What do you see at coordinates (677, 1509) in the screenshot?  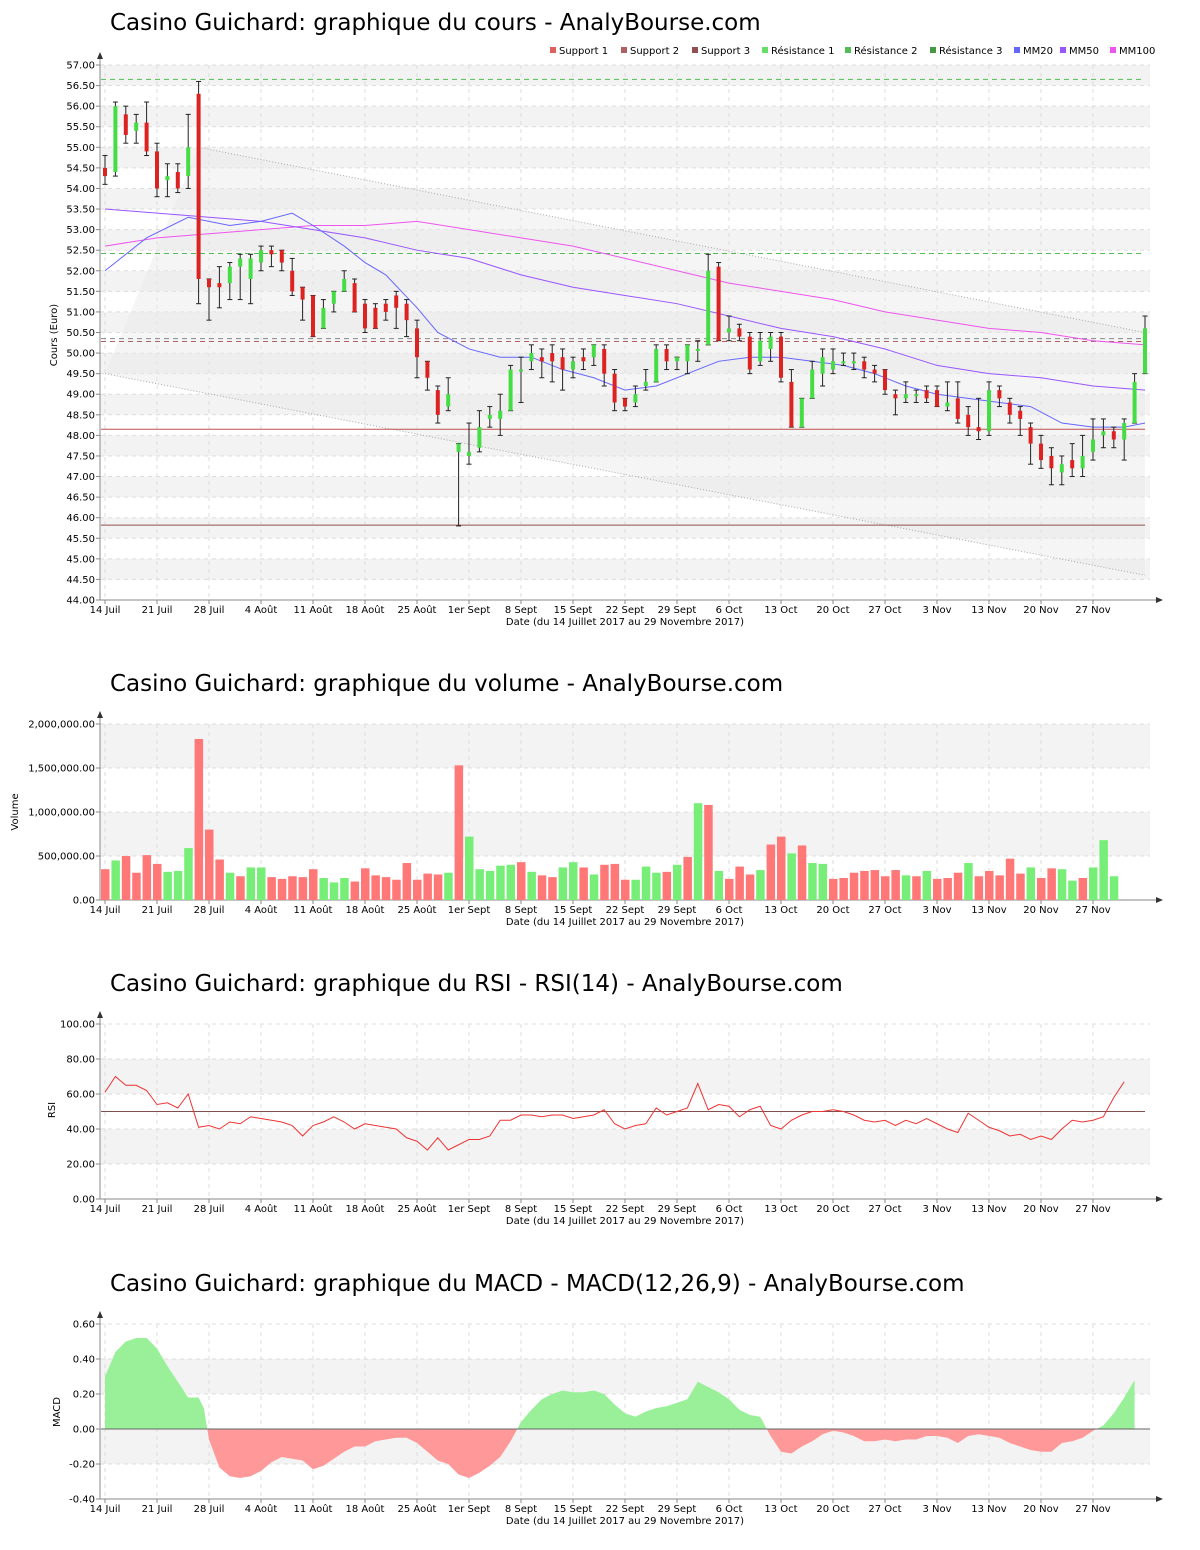 I see `x-tick-label: 29 Sept` at bounding box center [677, 1509].